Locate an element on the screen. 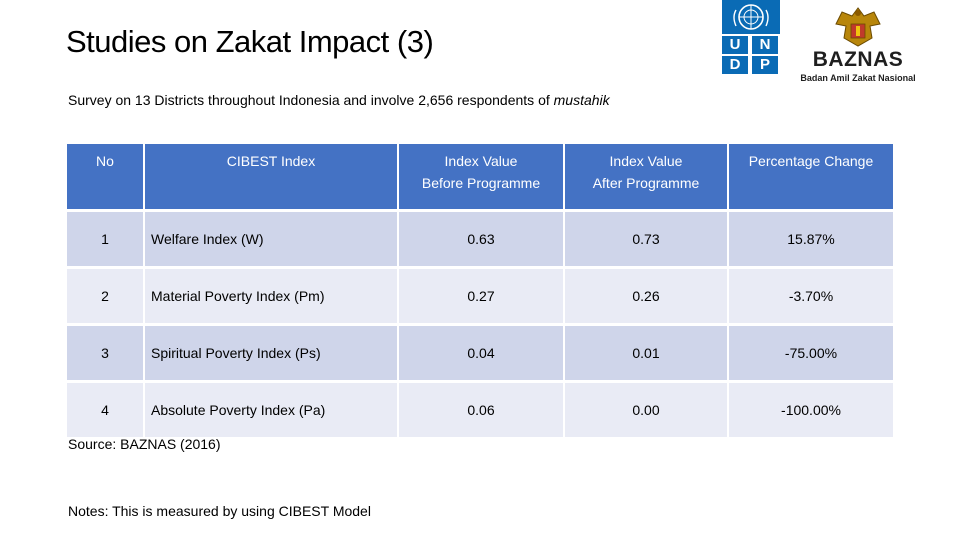 The image size is (960, 540). cell-index: Material Poverty Index (Pm) is located at coordinates (271, 296).